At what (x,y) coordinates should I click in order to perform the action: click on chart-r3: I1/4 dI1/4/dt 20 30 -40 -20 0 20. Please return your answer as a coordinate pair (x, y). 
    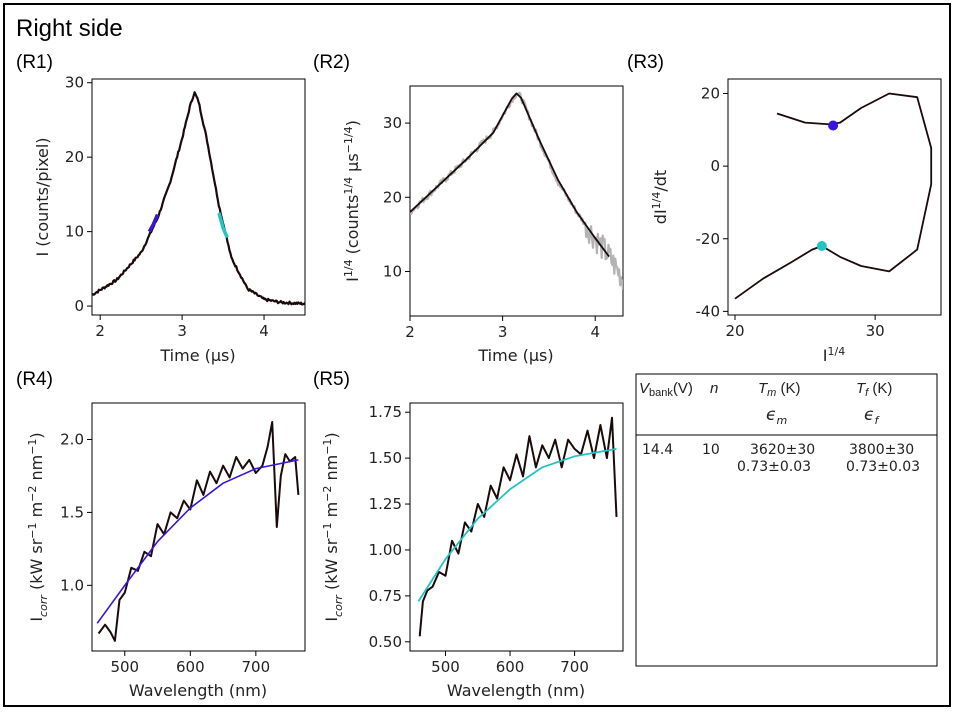
    Looking at the image, I should click on (796, 221).